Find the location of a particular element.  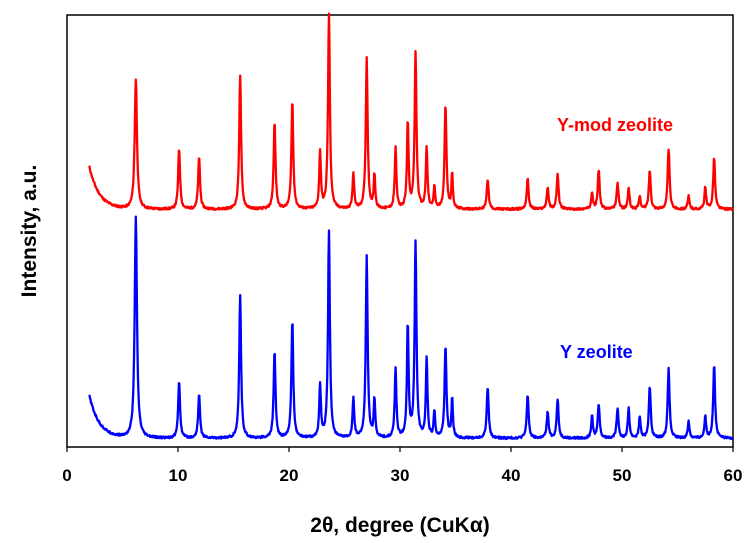

y-axis-title: Intensity, a.u. is located at coordinates (29, 231).